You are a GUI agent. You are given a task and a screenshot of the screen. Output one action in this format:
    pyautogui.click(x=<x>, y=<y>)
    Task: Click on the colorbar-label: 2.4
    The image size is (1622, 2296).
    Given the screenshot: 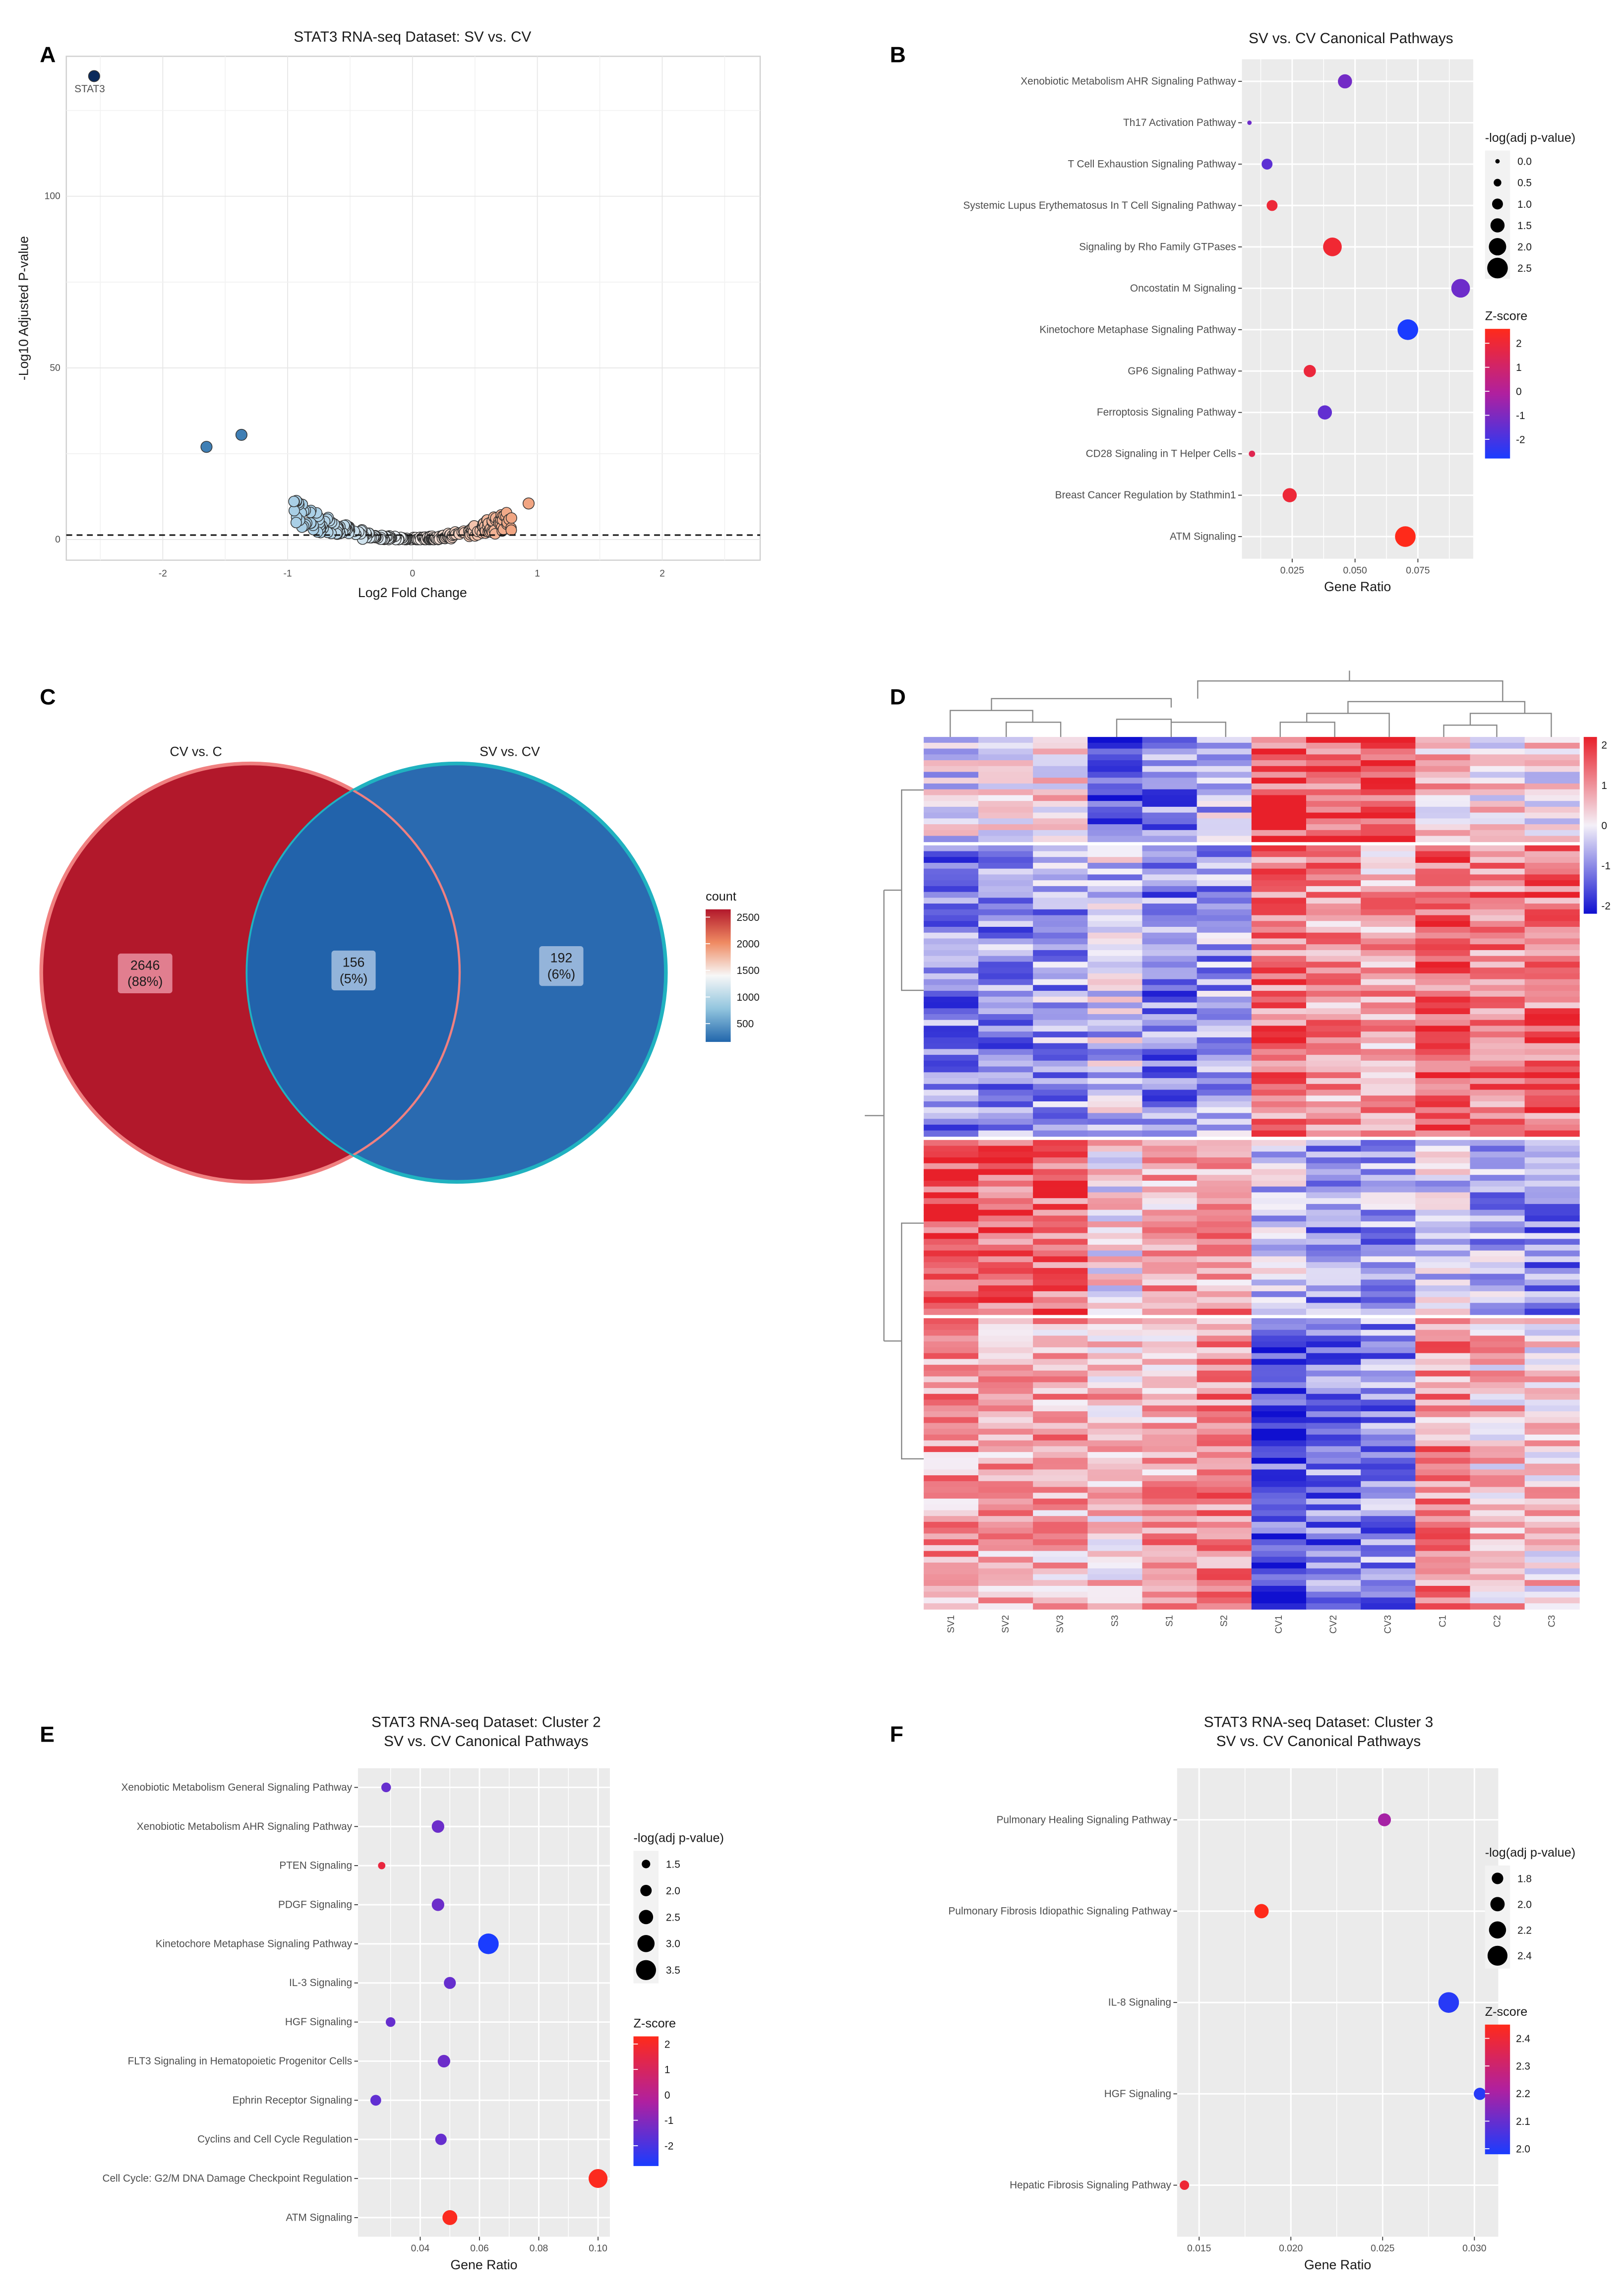 What is the action you would take?
    pyautogui.click(x=1523, y=2039)
    